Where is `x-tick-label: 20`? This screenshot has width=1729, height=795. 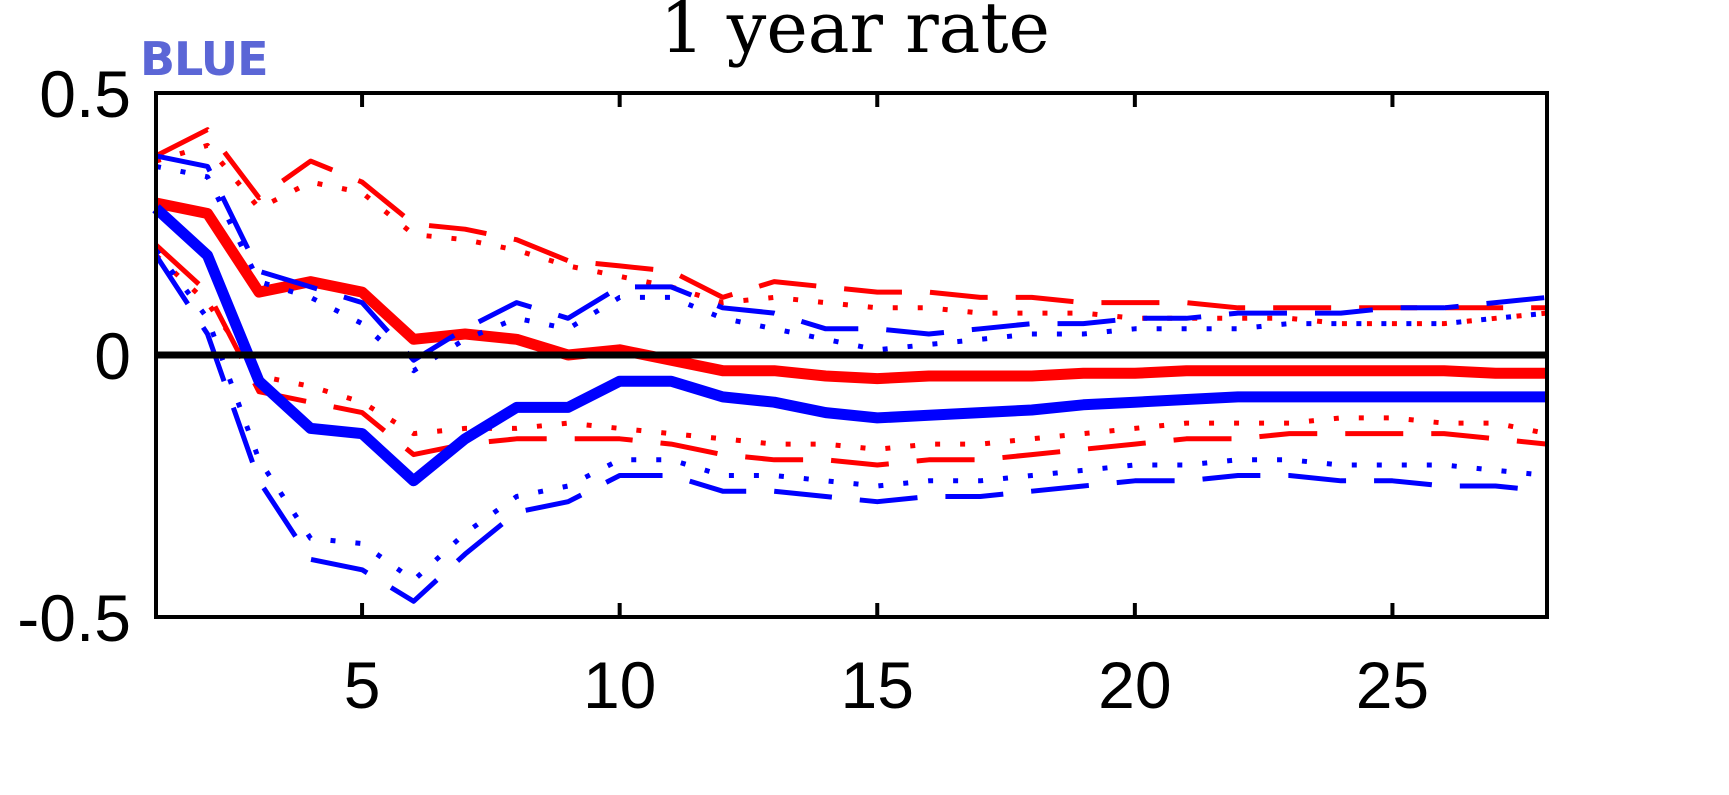 x-tick-label: 20 is located at coordinates (1134, 685).